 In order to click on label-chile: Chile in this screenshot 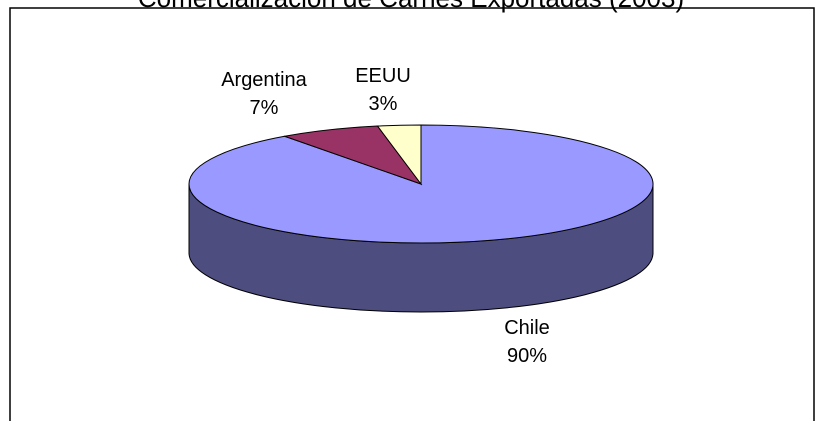, I will do `click(527, 328)`.